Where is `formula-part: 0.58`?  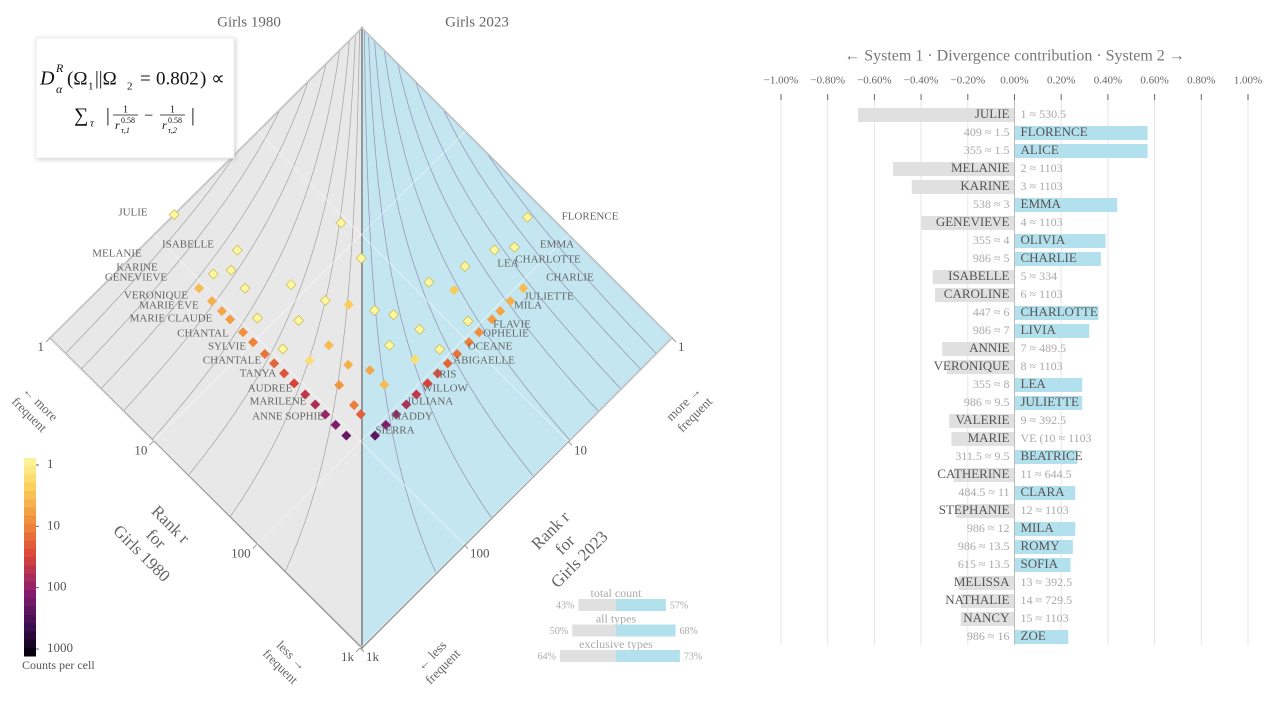 formula-part: 0.58 is located at coordinates (128, 120).